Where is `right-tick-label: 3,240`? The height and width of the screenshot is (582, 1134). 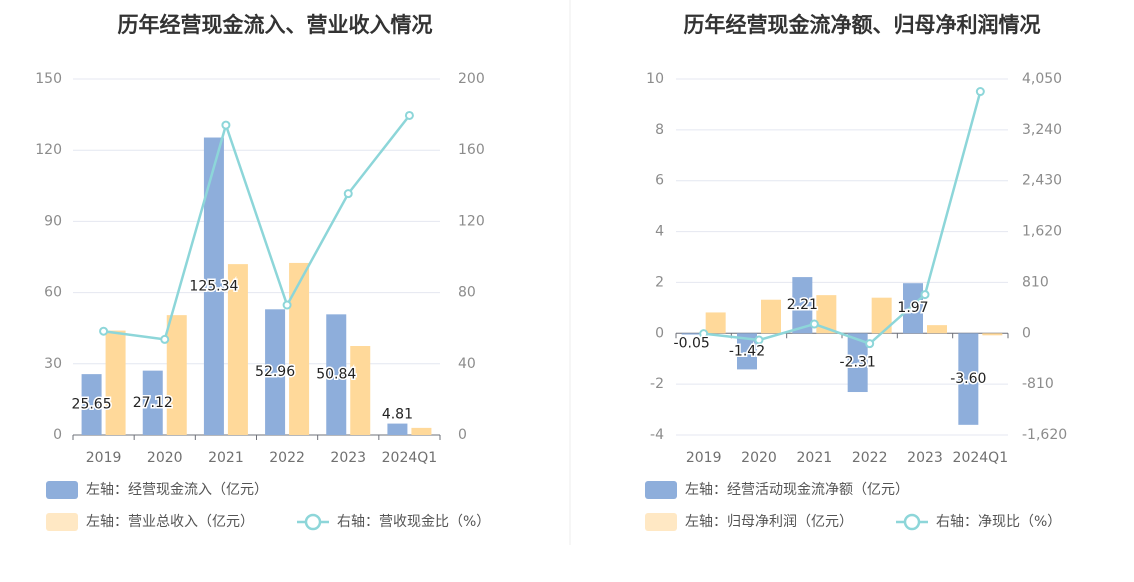
right-tick-label: 3,240 is located at coordinates (1042, 130).